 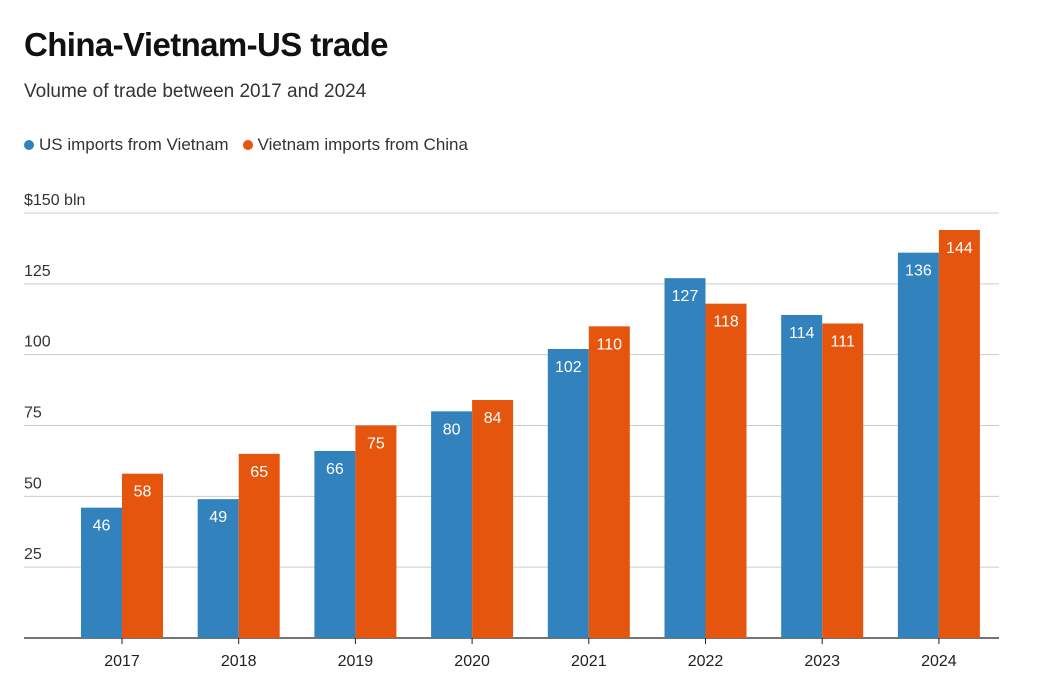 I want to click on x-tick-label-2017: 2017, so click(x=122, y=661).